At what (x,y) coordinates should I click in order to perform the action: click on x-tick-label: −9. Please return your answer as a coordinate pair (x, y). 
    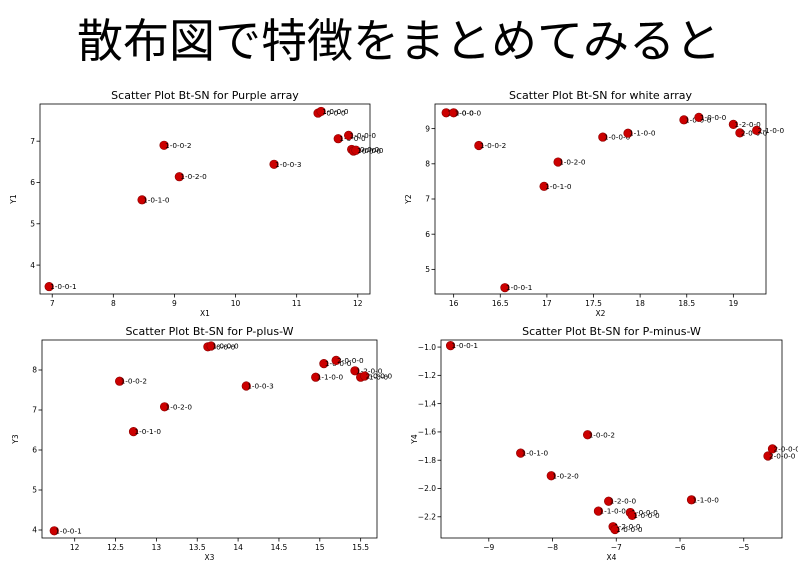
    Looking at the image, I should click on (488, 547).